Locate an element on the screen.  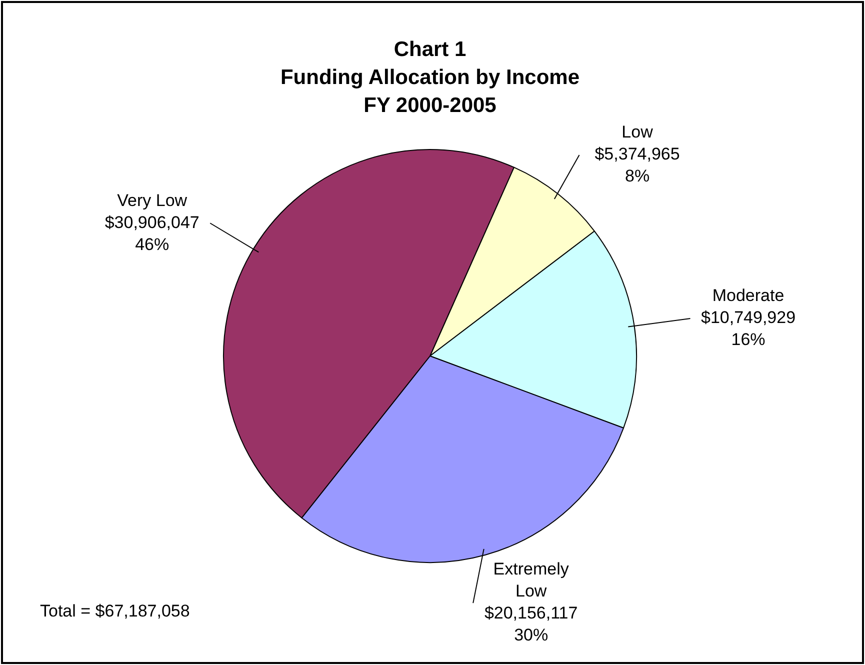
text: Total = $67,187,058 is located at coordinates (115, 611).